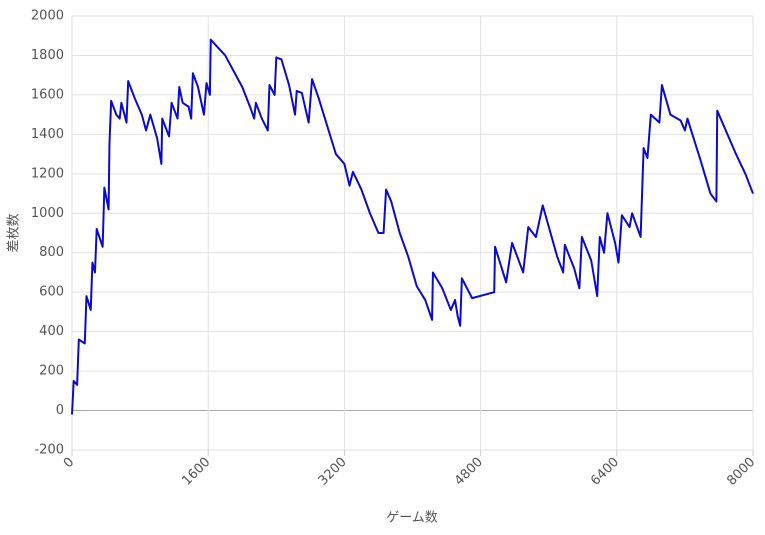 The image size is (765, 535). Describe the element at coordinates (333, 472) in the screenshot. I see `x-tick-label: 3200` at that location.